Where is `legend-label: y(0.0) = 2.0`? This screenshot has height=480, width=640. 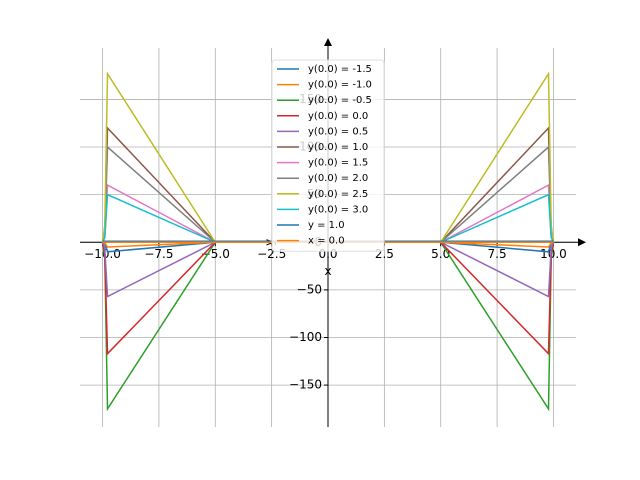 legend-label: y(0.0) = 2.0 is located at coordinates (338, 178).